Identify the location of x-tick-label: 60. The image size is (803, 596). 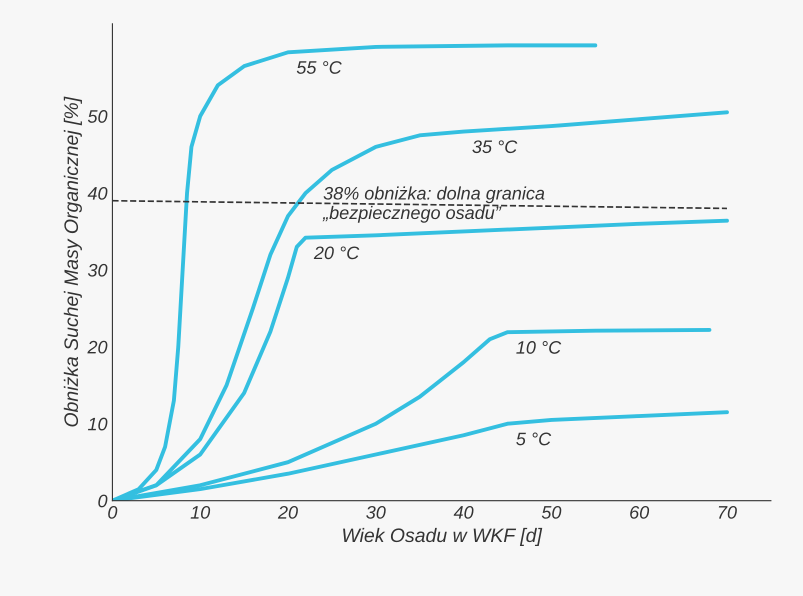
(640, 512).